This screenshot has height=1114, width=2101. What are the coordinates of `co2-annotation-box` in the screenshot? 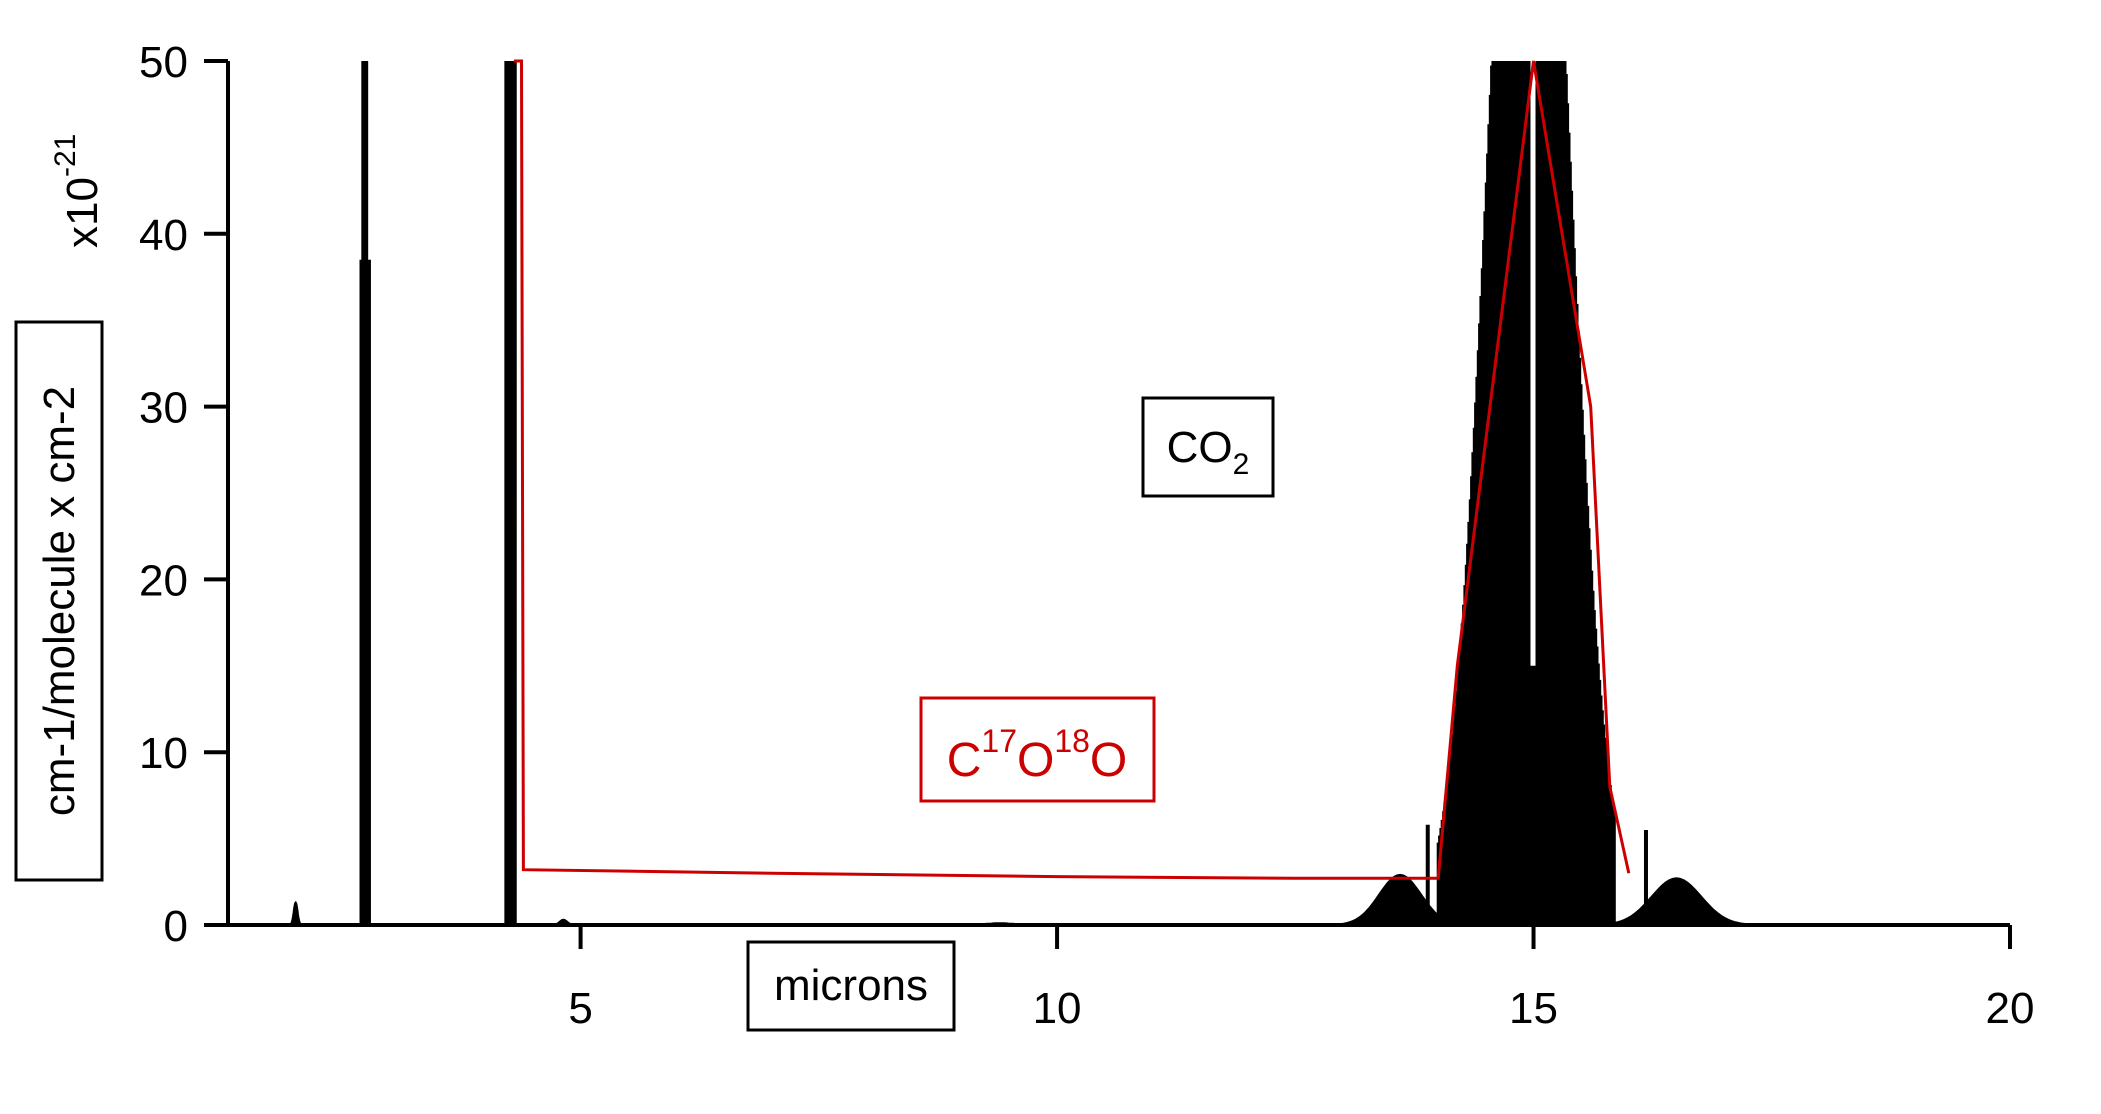 It's located at (1208, 447).